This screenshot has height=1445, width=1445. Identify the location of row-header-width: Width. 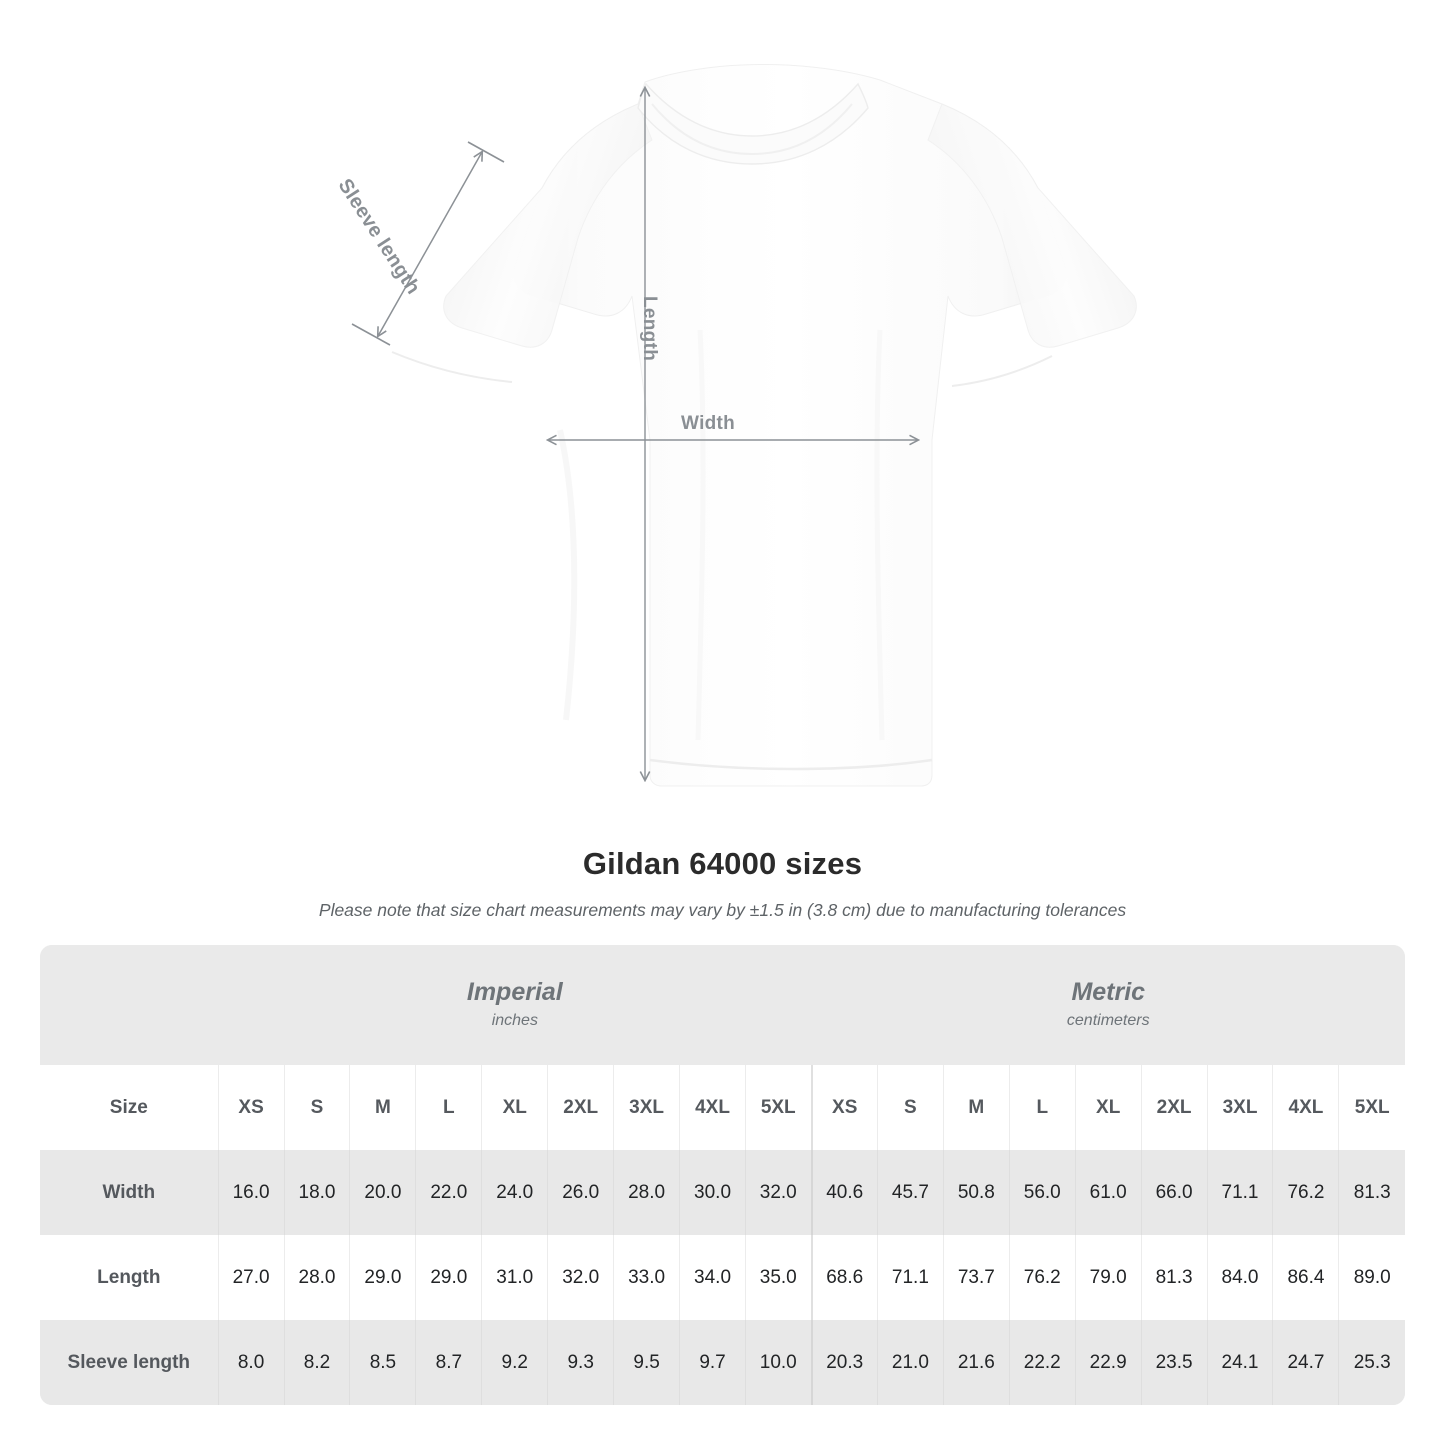
(129, 1192).